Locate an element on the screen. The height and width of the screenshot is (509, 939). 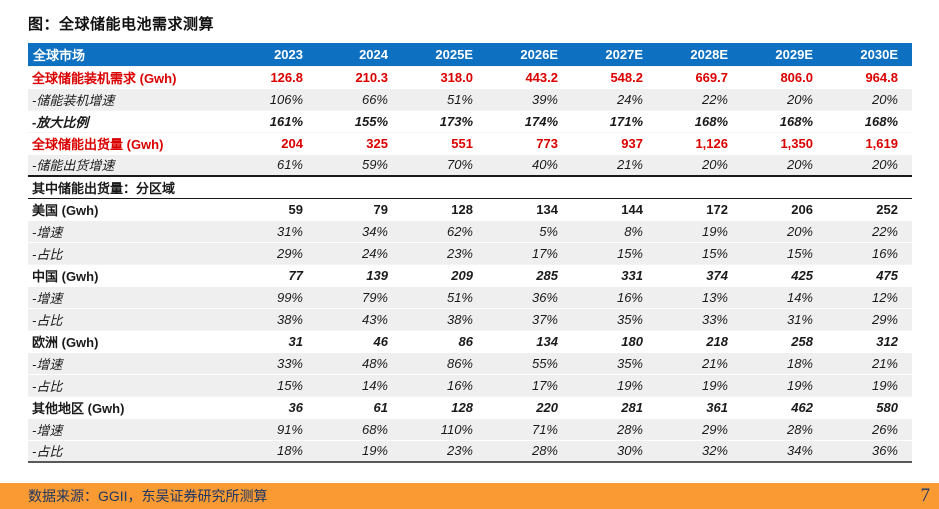
table-cell: 172 is located at coordinates (717, 209).